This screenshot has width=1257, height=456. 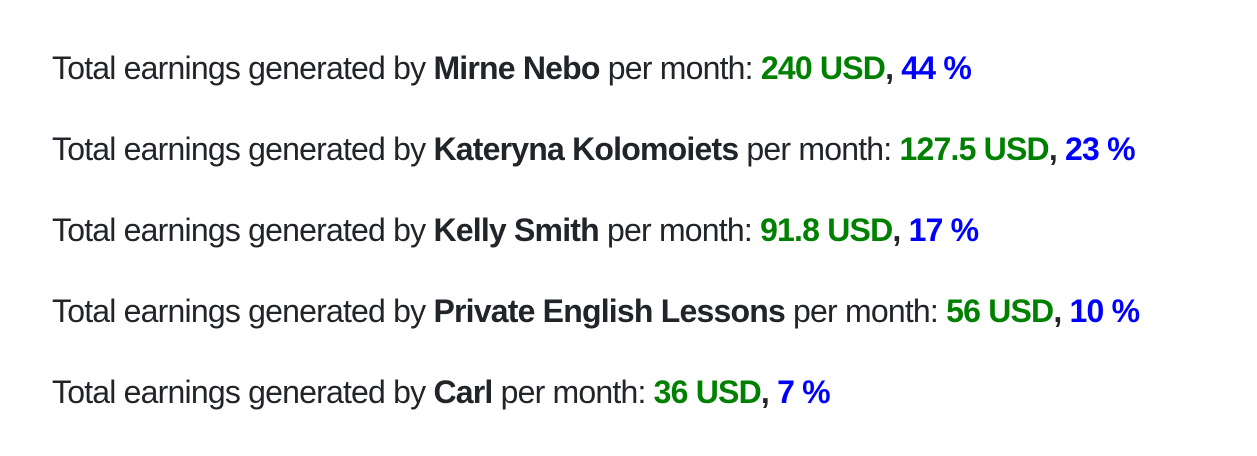 What do you see at coordinates (516, 230) in the screenshot?
I see `earner-name: Kelly Smith` at bounding box center [516, 230].